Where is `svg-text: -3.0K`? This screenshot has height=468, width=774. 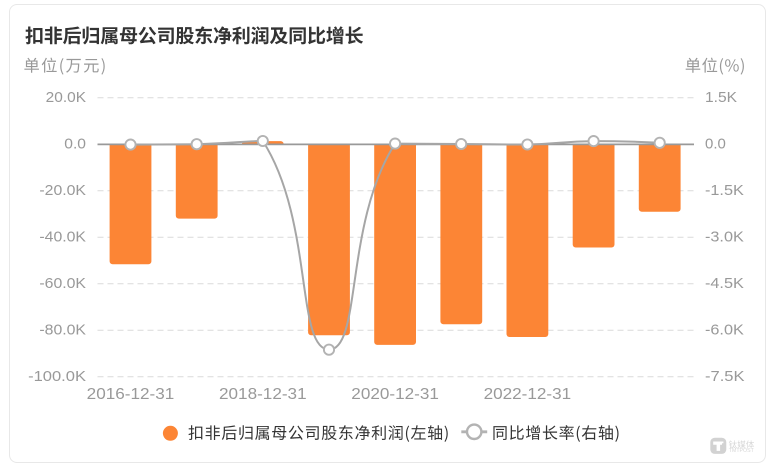 svg-text: -3.0K is located at coordinates (724, 237).